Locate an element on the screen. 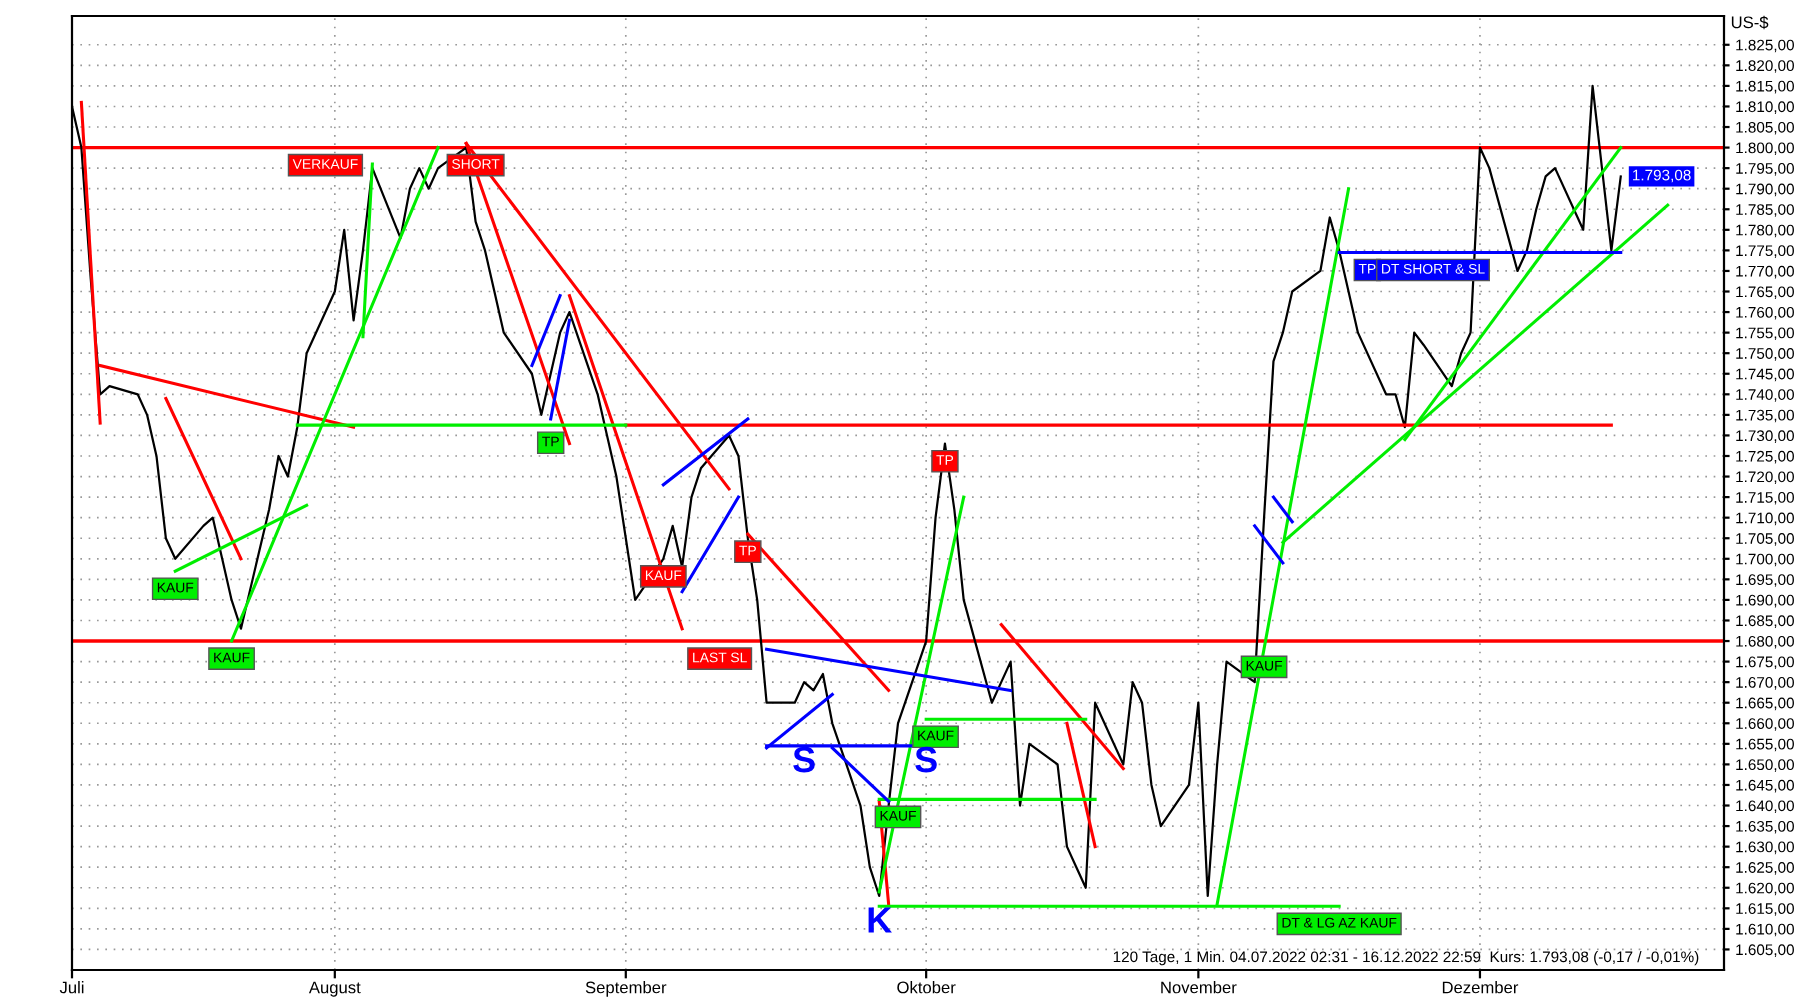 The width and height of the screenshot is (1800, 998). x-tick-label: Dezember is located at coordinates (1480, 987).